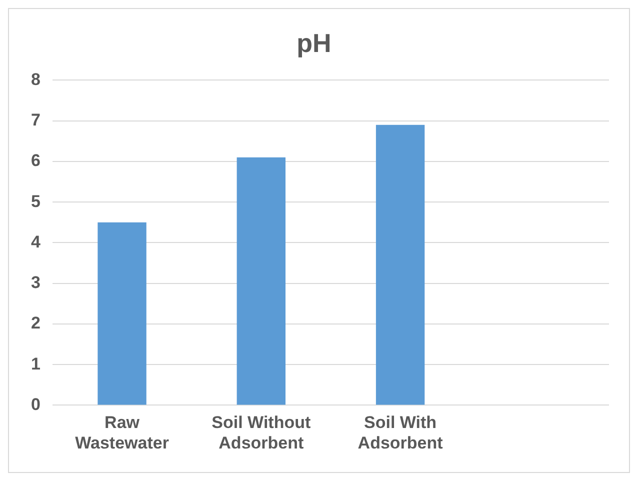  What do you see at coordinates (35, 323) in the screenshot?
I see `y-tick-label: 2` at bounding box center [35, 323].